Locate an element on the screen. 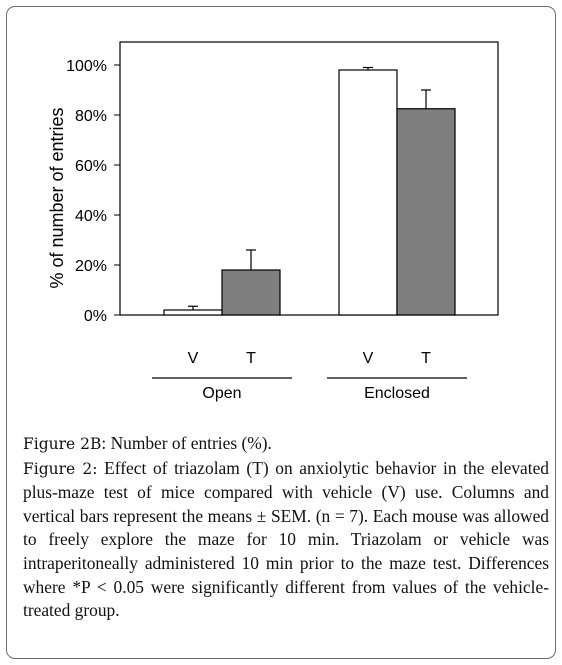  y-tick-label: 40% is located at coordinates (91, 216).